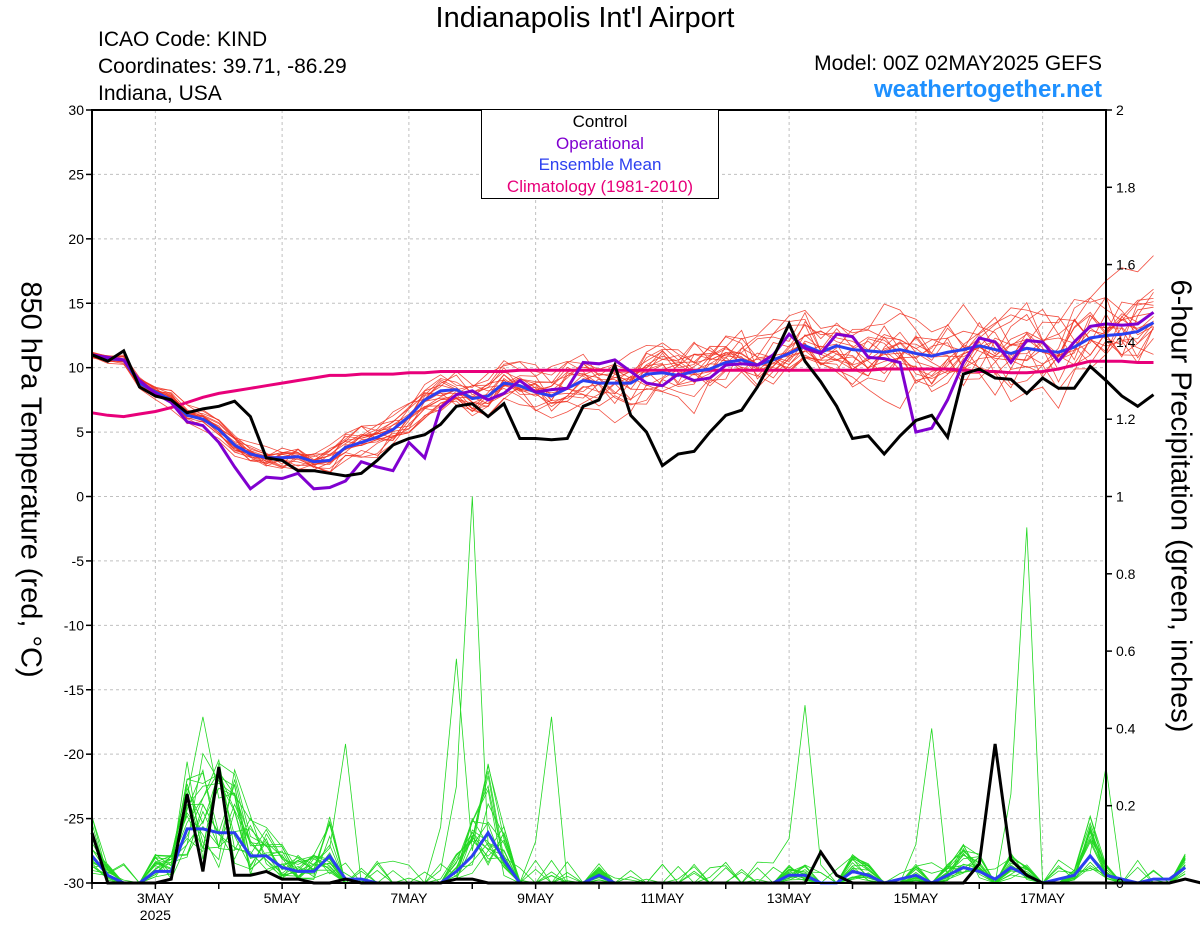 This screenshot has height=927, width=1200. Describe the element at coordinates (74, 883) in the screenshot. I see `y-left-tick-label: -30` at that location.